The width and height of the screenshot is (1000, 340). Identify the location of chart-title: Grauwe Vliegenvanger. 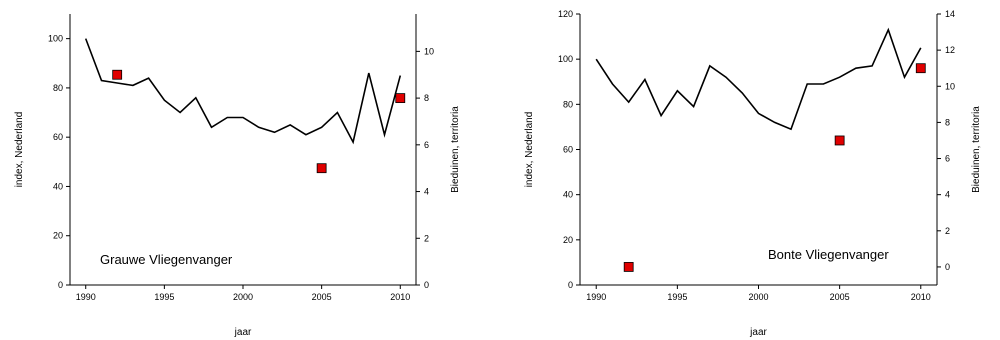
(166, 259).